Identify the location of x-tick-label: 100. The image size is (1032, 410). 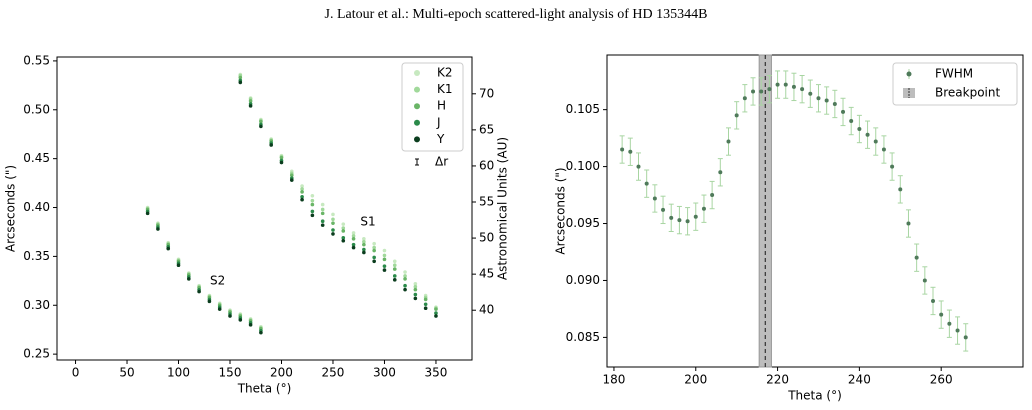
(178, 373).